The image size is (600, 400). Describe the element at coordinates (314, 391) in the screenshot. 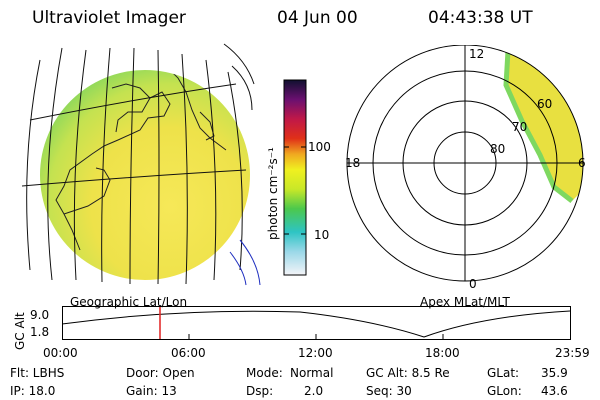

I see `dsp-value: 2.0` at that location.